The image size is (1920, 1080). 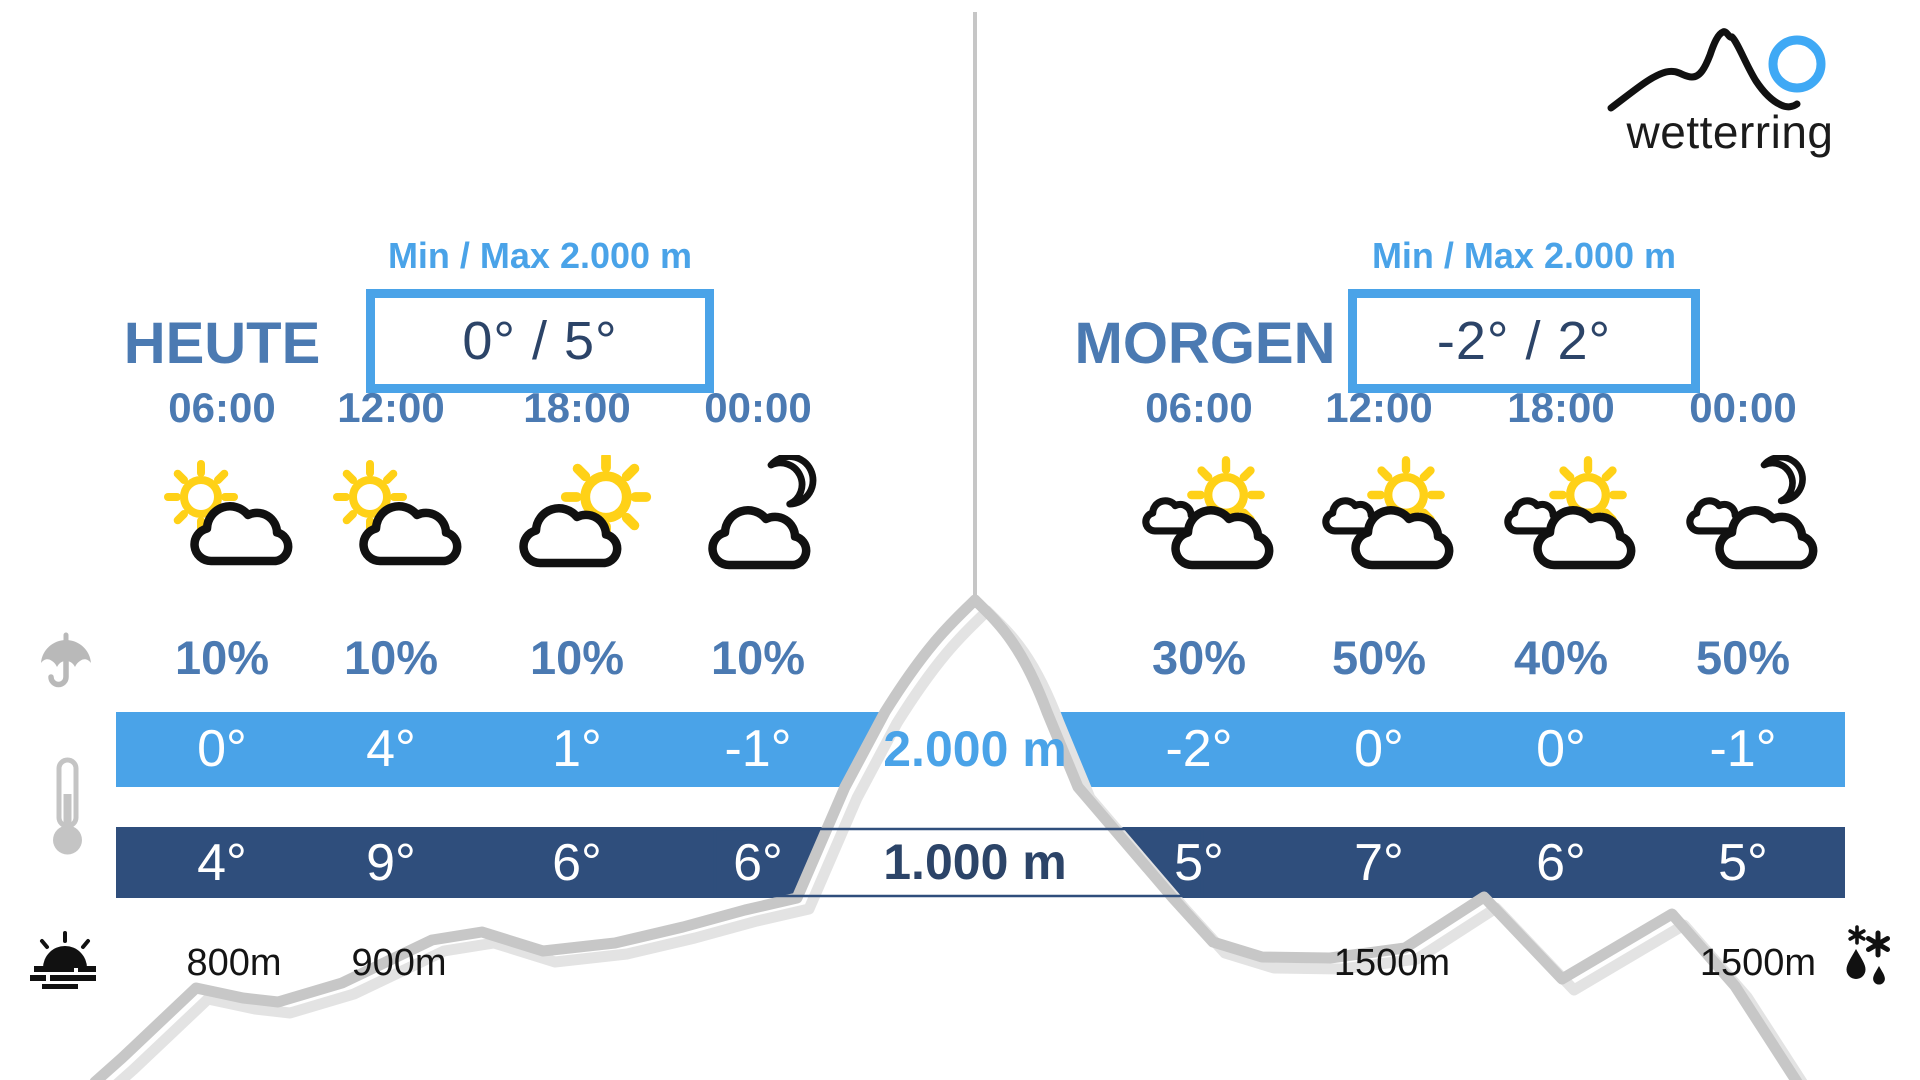 I want to click on minmax-box-morgen: -2° / 2°, so click(x=1524, y=341).